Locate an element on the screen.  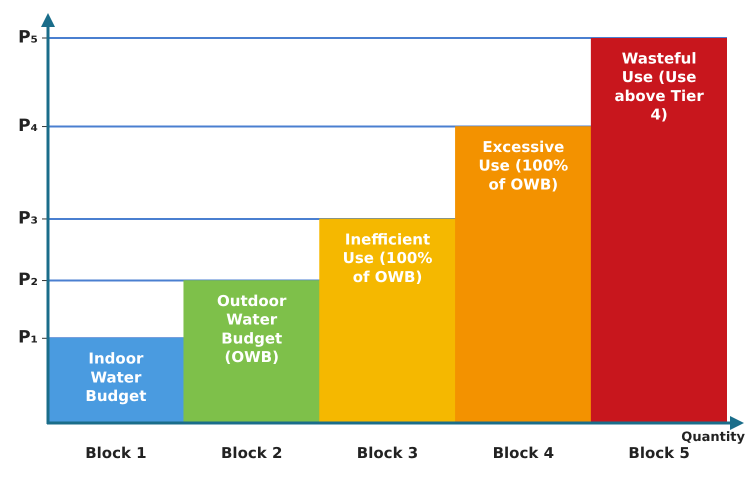
annotation: Inefficient Use (100% of OWB) is located at coordinates (387, 258).